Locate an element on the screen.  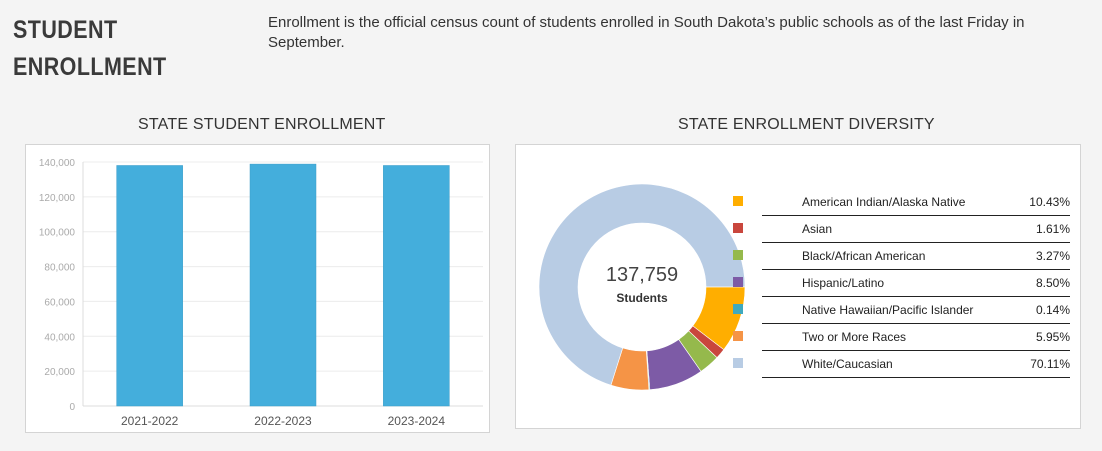
y-tick-label: 80,000 is located at coordinates (59, 268).